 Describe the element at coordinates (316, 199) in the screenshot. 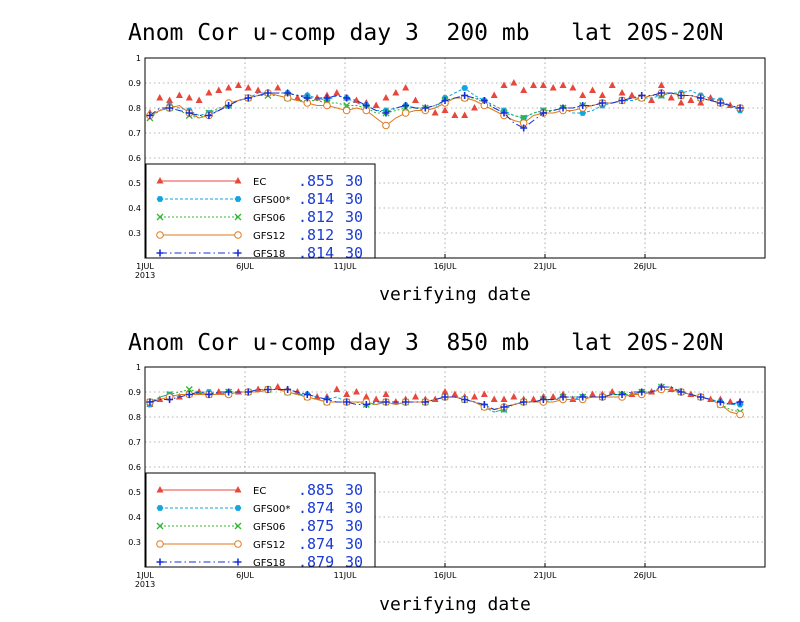

I see `legend-score: .814` at that location.